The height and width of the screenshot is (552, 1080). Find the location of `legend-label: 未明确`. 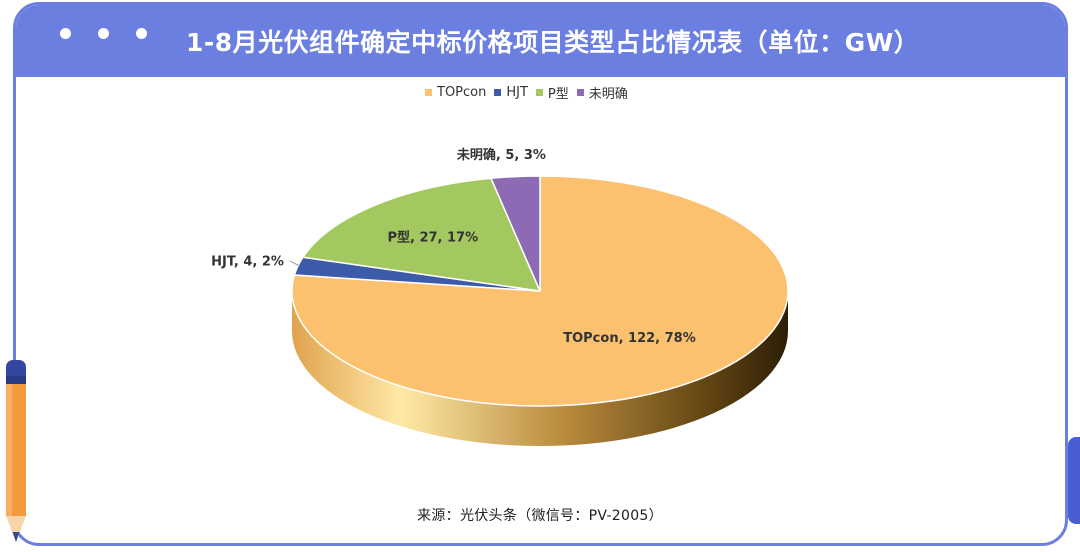

legend-label: 未明确 is located at coordinates (608, 94).